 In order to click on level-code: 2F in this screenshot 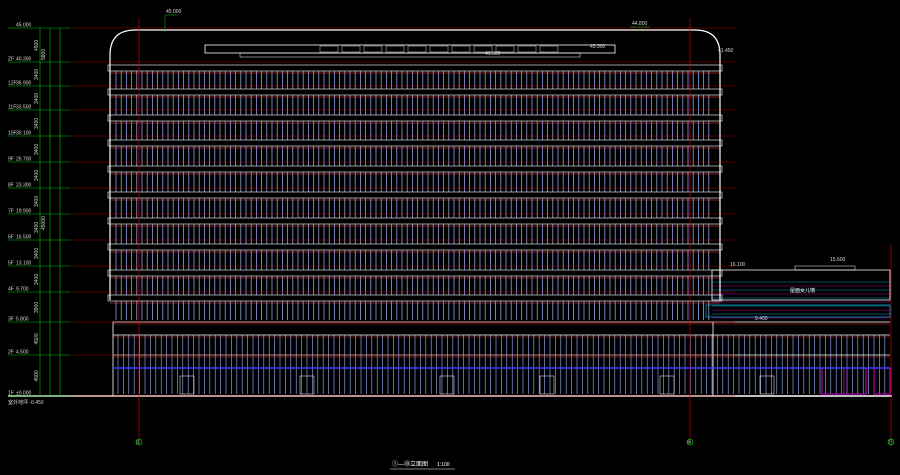, I will do `click(11, 353)`.